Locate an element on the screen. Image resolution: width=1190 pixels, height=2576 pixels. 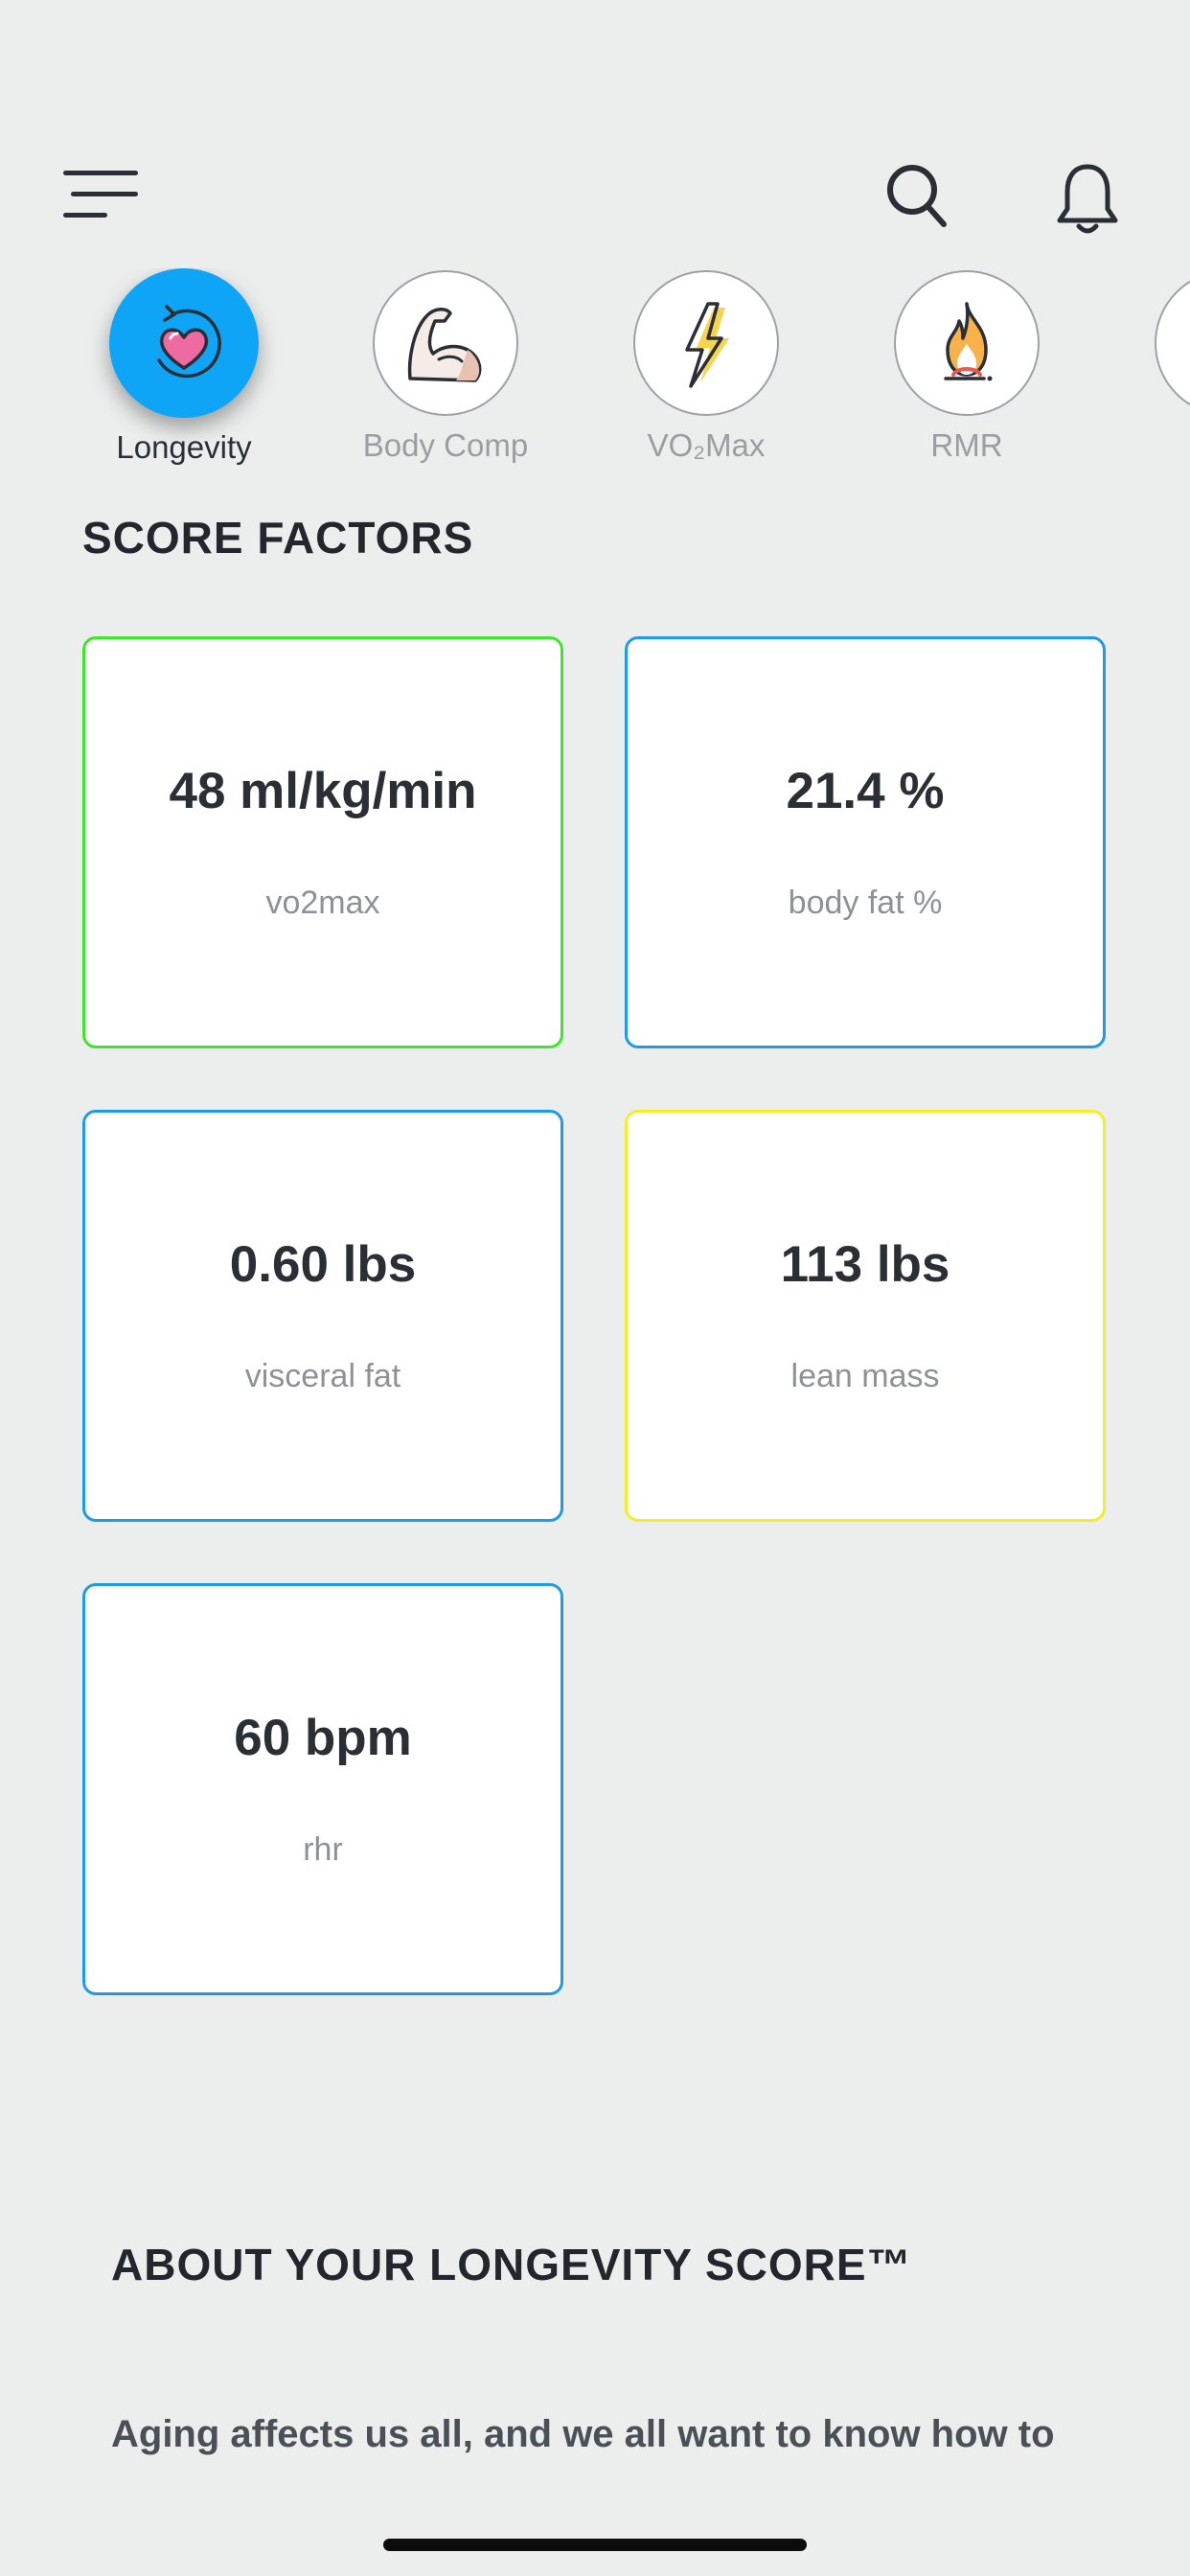
search-button is located at coordinates (917, 196).